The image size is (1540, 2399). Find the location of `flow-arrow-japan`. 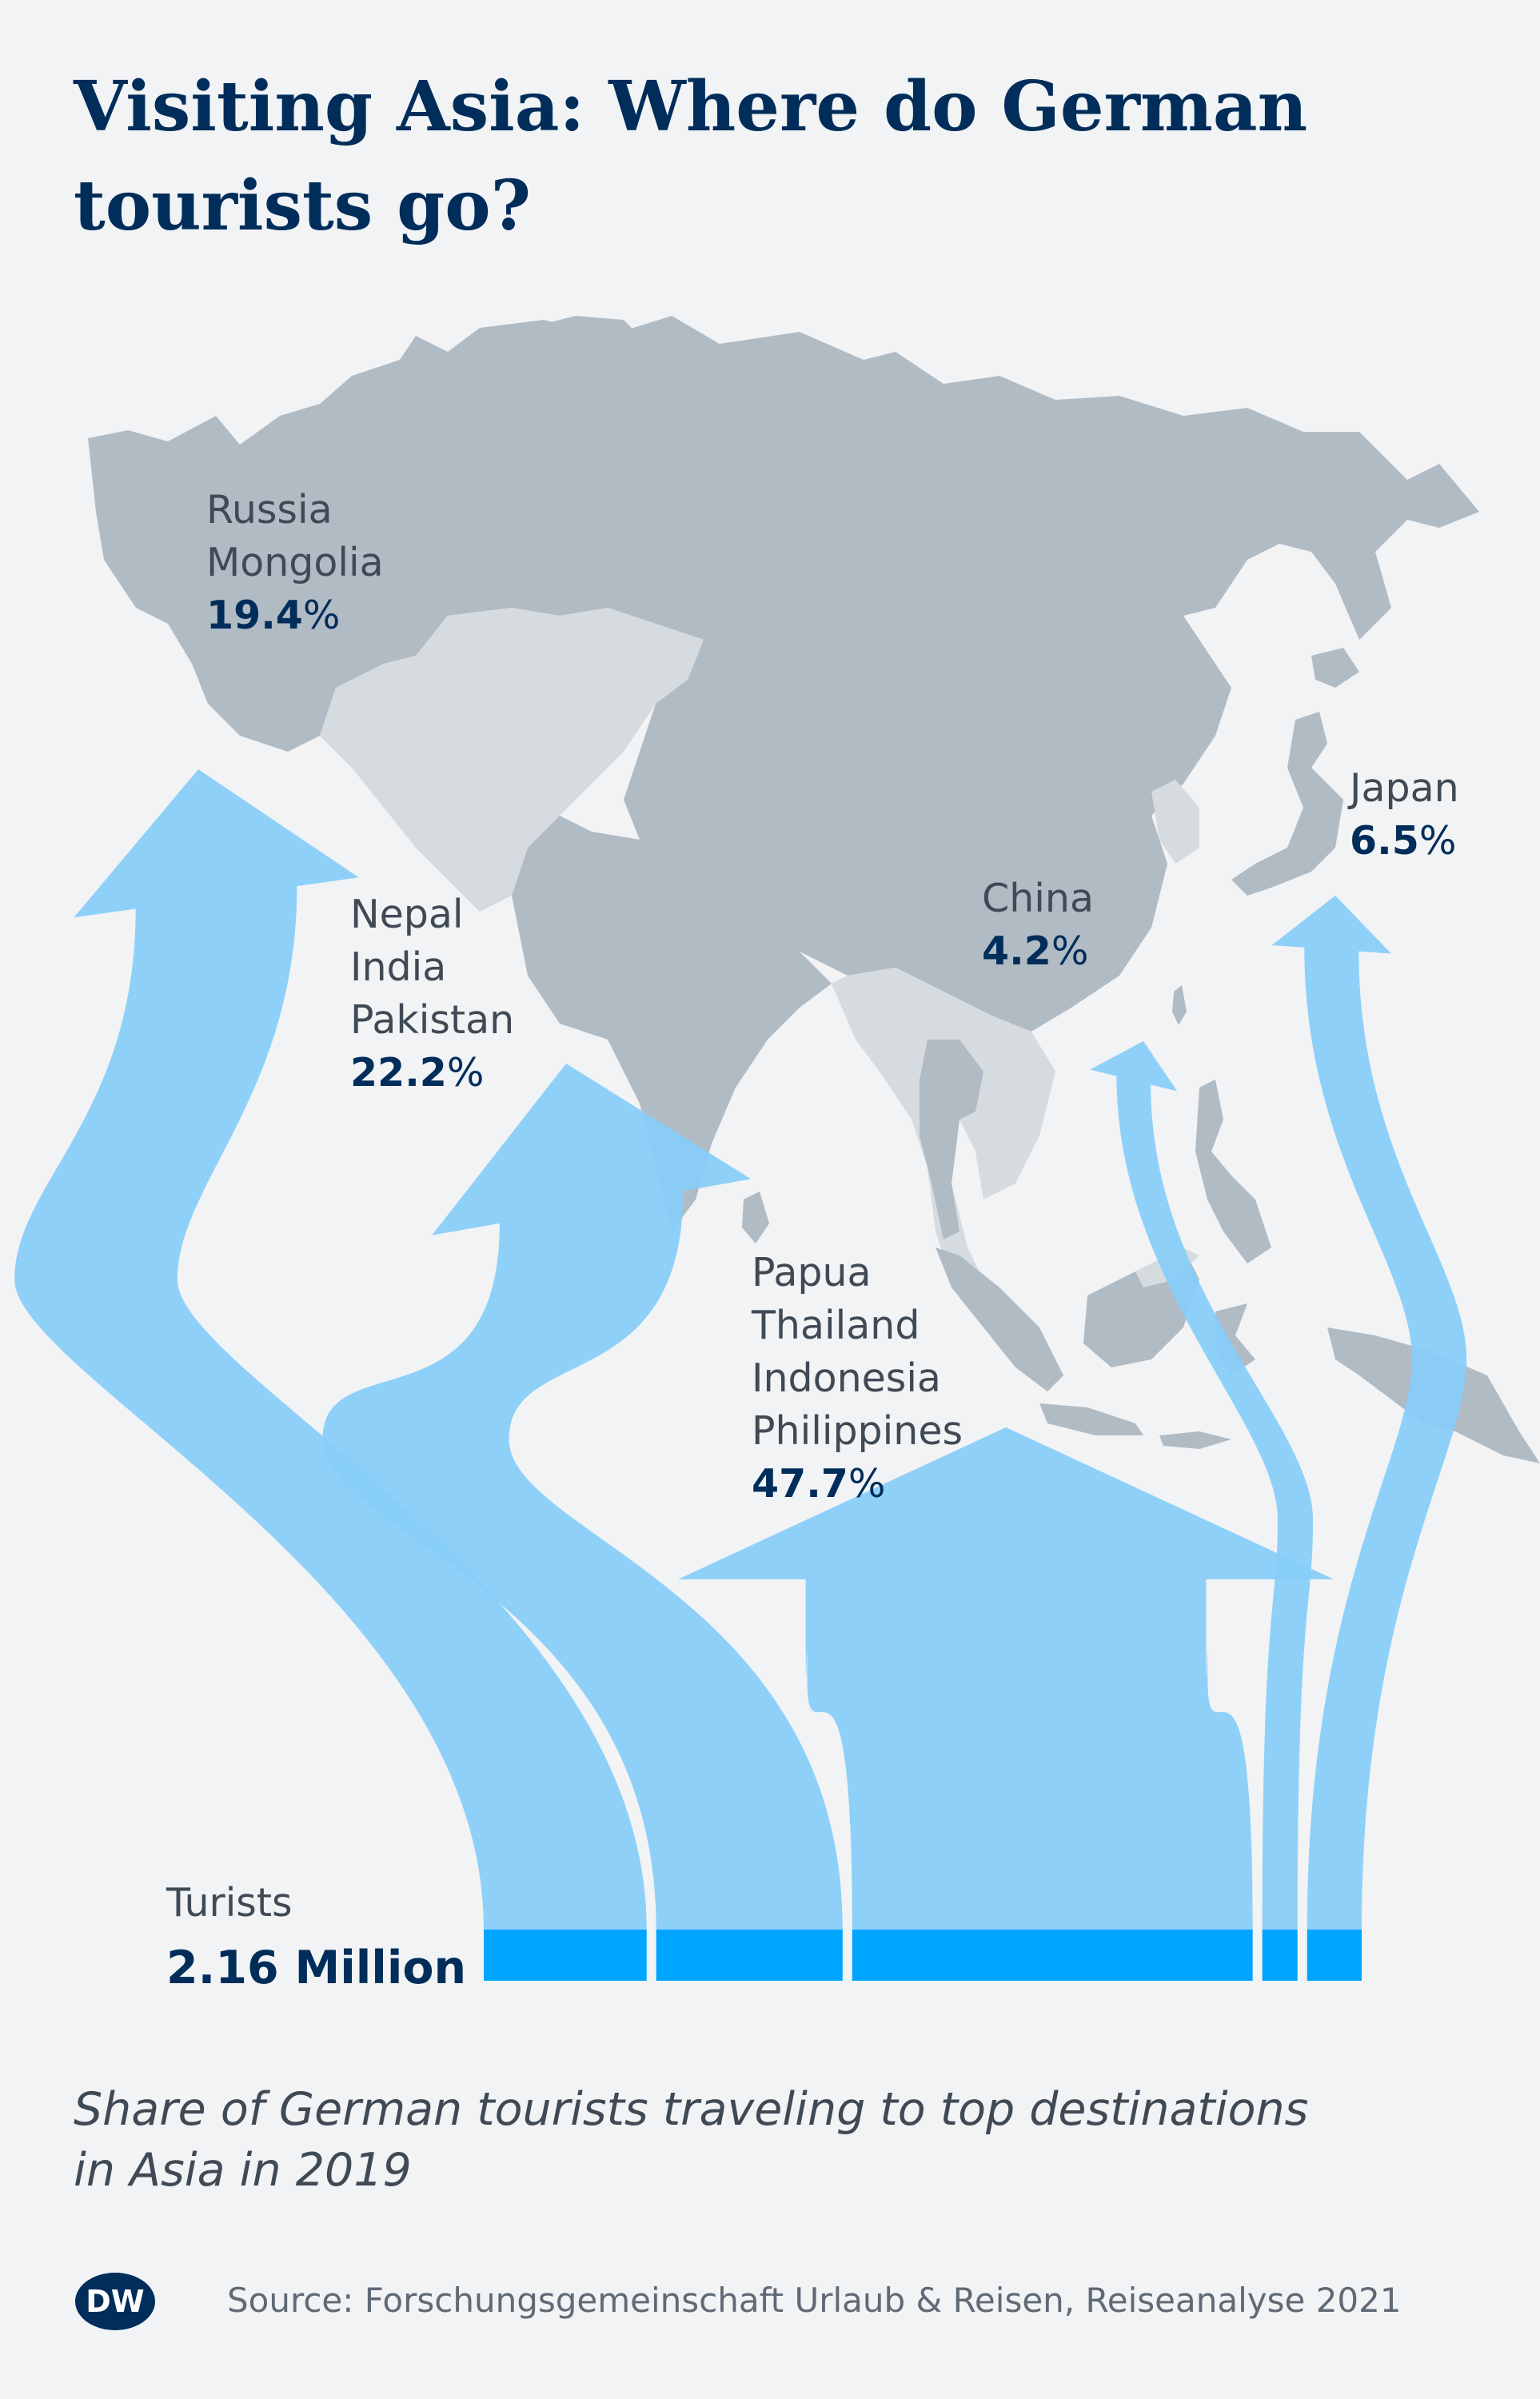

flow-arrow-japan is located at coordinates (1369, 1413).